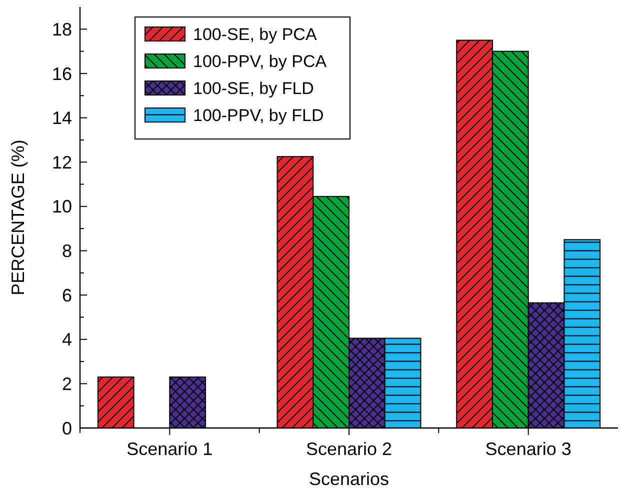 The width and height of the screenshot is (626, 495). Describe the element at coordinates (62, 162) in the screenshot. I see `y-tick-label: 12` at that location.